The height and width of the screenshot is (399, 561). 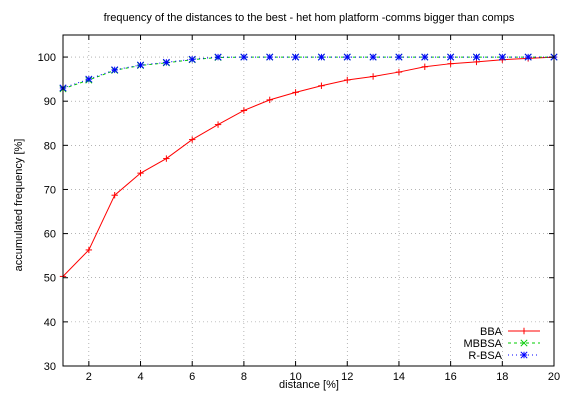 I want to click on x-tick-label: 10, so click(x=295, y=377).